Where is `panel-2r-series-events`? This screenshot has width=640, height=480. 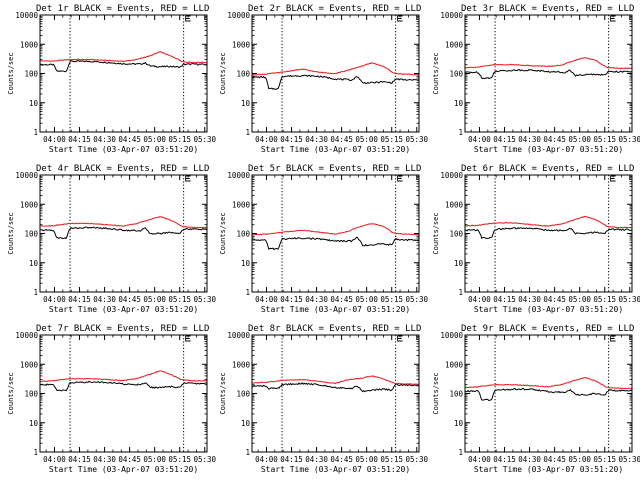
panel-2r-series-events is located at coordinates (335, 82).